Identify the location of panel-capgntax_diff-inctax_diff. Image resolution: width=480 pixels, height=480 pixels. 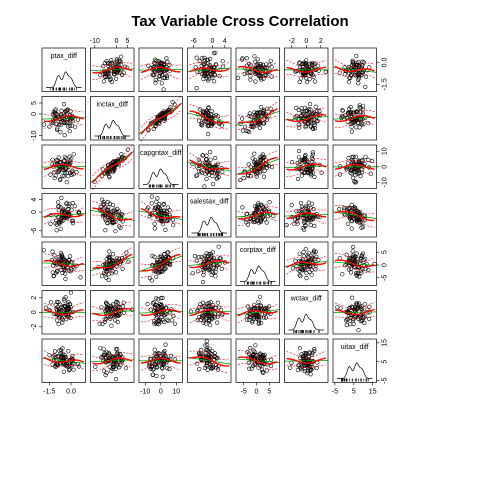
(112, 167).